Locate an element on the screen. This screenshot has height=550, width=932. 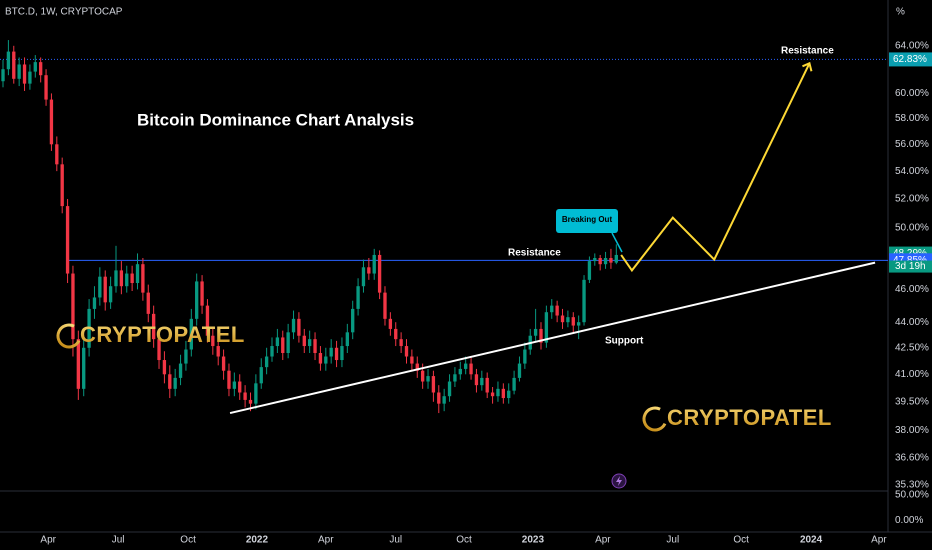
y-tick-label: 44.00% is located at coordinates (912, 322).